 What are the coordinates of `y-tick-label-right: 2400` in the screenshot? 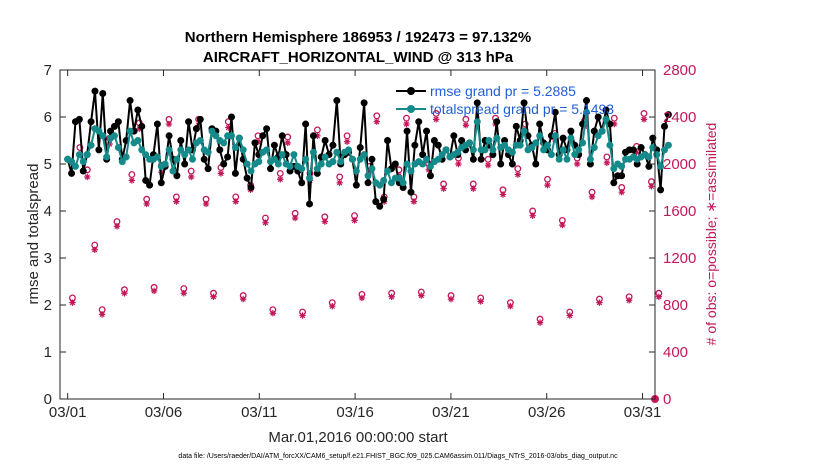 It's located at (679, 117).